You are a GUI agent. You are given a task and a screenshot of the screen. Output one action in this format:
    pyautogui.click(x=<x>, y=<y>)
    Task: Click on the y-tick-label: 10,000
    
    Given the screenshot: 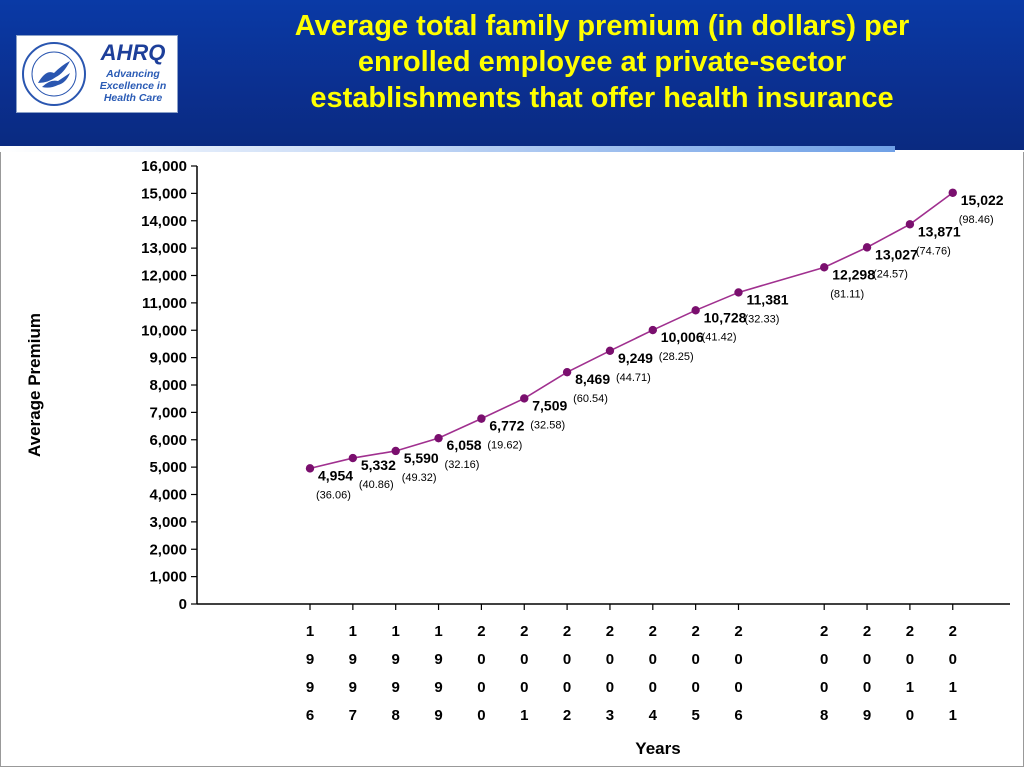 What is the action you would take?
    pyautogui.click(x=164, y=330)
    